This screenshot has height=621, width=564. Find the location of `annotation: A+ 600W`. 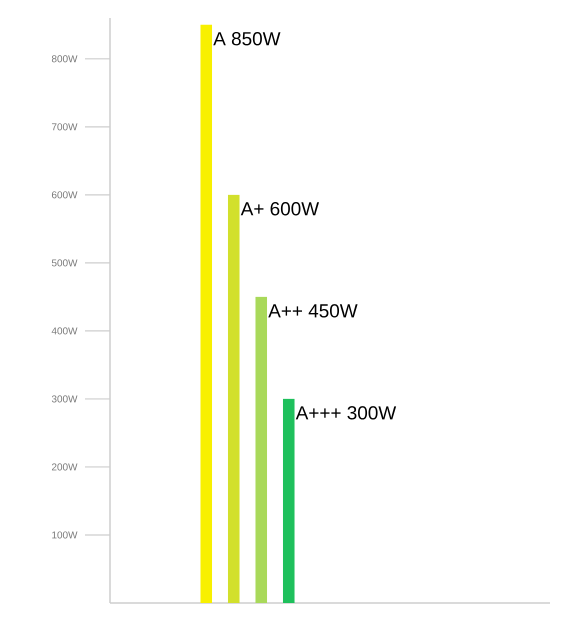

annotation: A+ 600W is located at coordinates (280, 209).